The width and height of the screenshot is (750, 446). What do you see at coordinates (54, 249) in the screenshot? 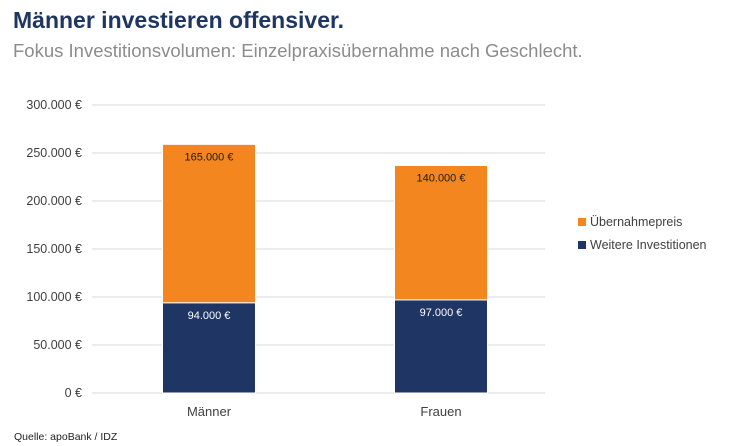
I see `y-tick-label: 150.000 €` at bounding box center [54, 249].